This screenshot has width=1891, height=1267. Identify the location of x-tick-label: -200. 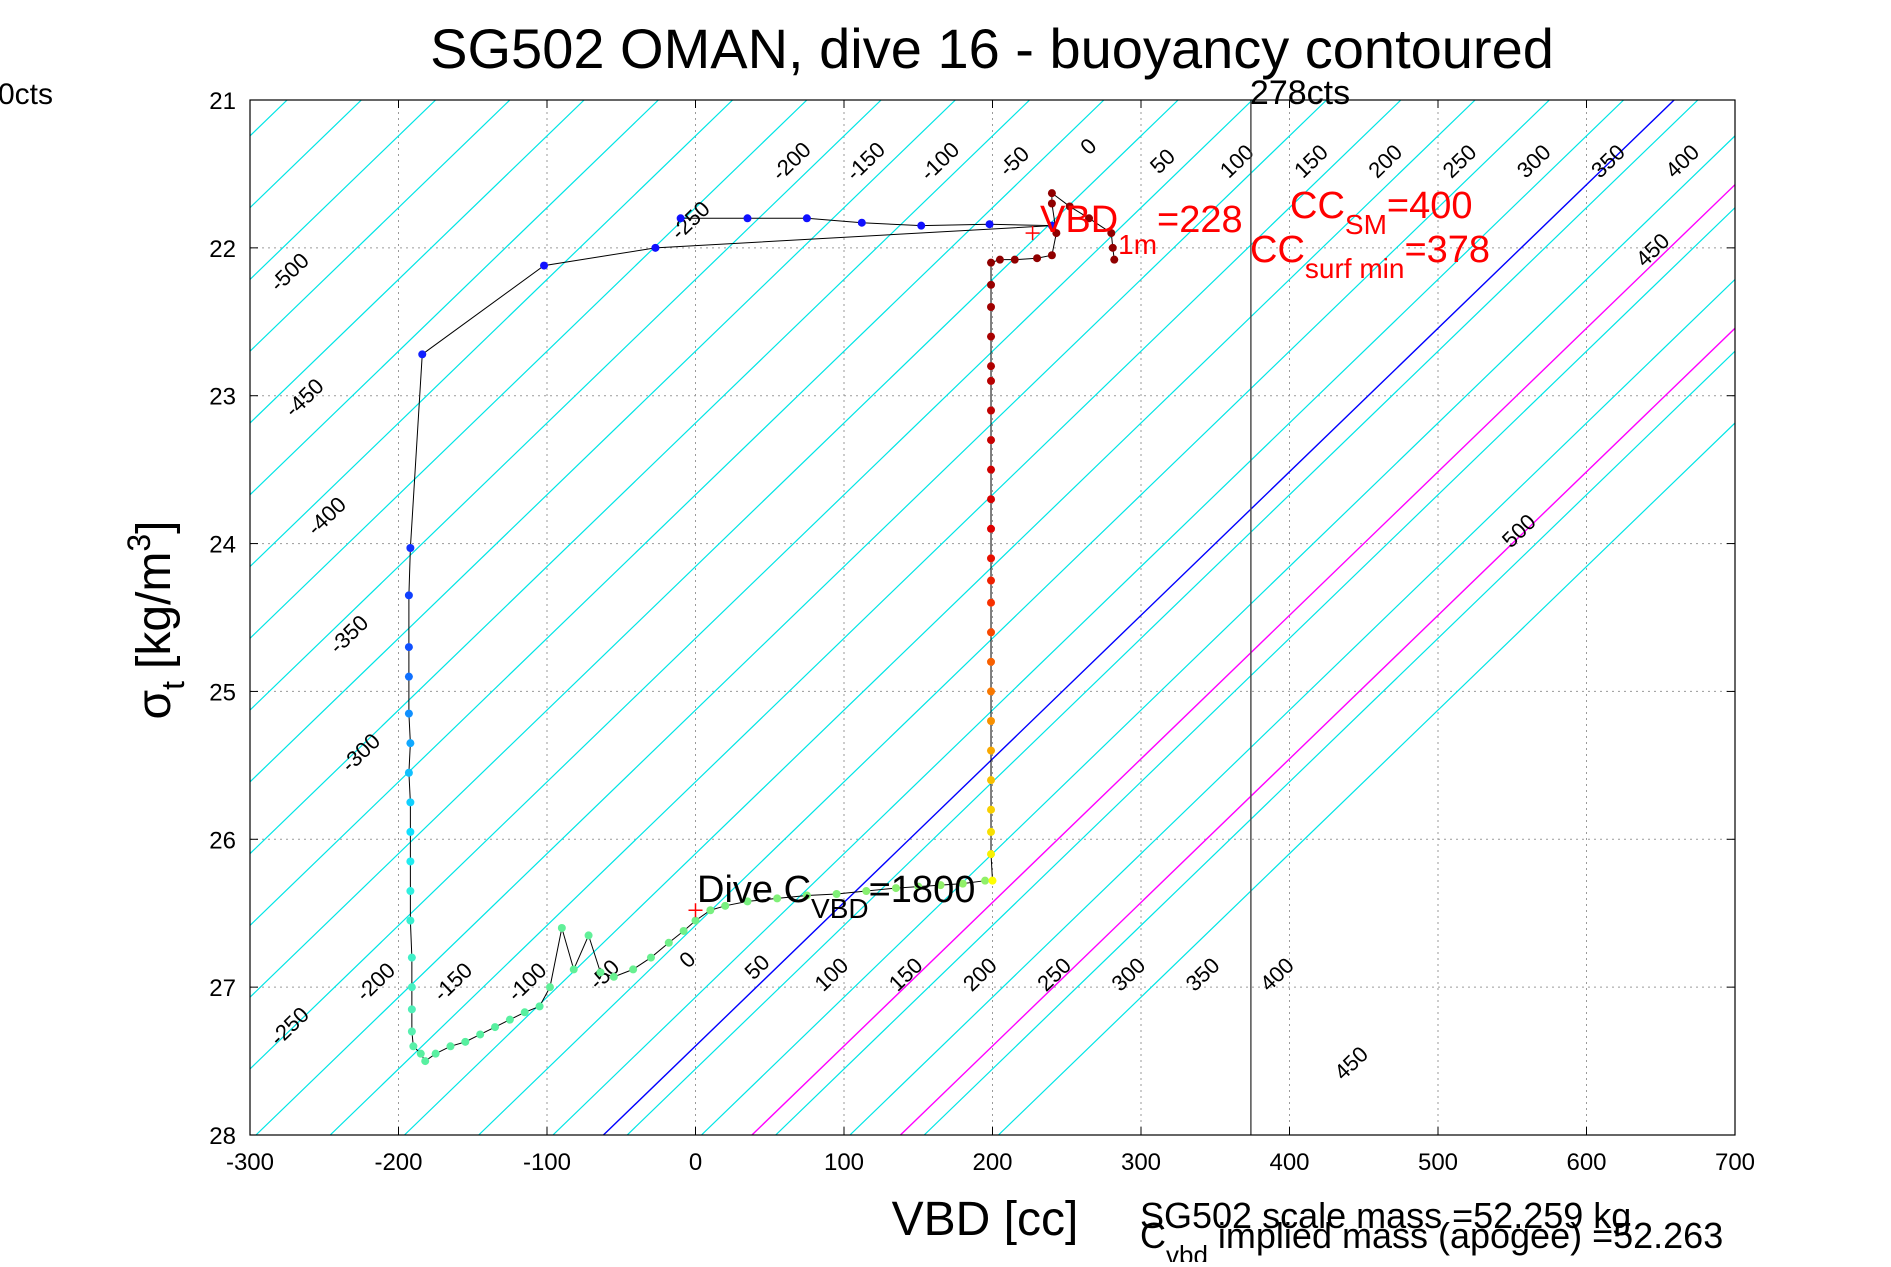
(398, 1162).